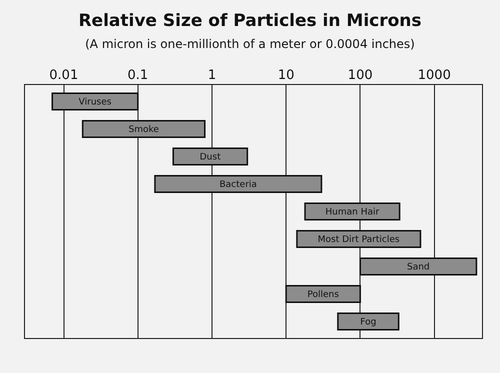  What do you see at coordinates (359, 240) in the screenshot?
I see `y-tick-label: Most Dirt Particles` at bounding box center [359, 240].